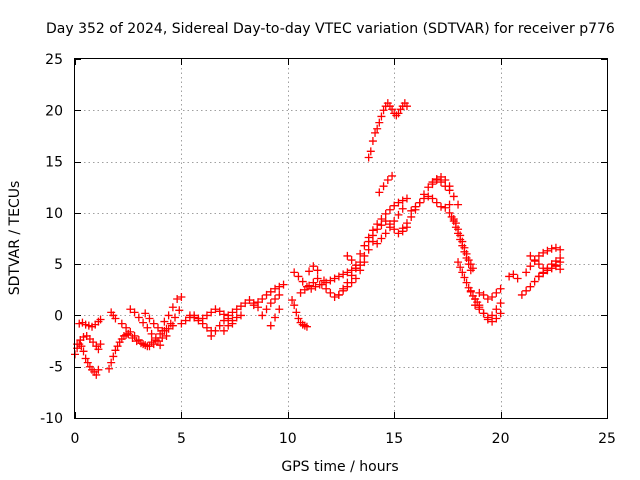 This screenshot has width=640, height=480. Describe the element at coordinates (51, 239) in the screenshot. I see `y-axis-tick-labels: -10 -5 0 5 10 15 20 25` at that location.